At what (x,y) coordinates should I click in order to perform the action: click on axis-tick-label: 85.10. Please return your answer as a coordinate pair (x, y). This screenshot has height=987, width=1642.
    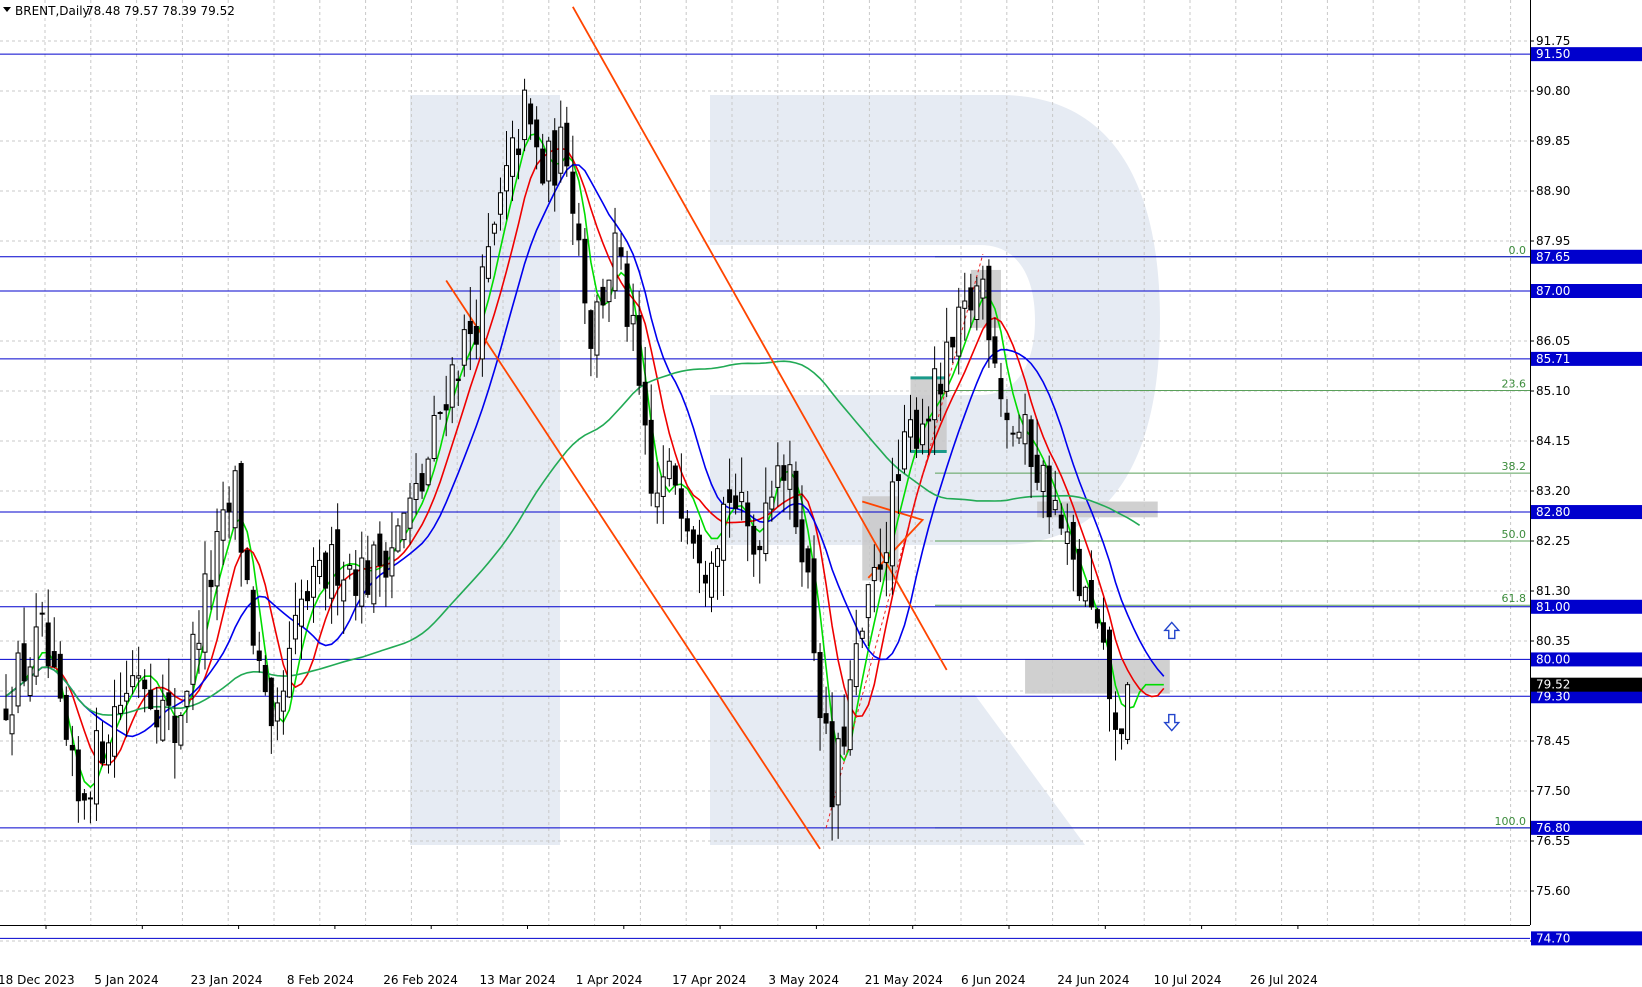
    Looking at the image, I should click on (1553, 391).